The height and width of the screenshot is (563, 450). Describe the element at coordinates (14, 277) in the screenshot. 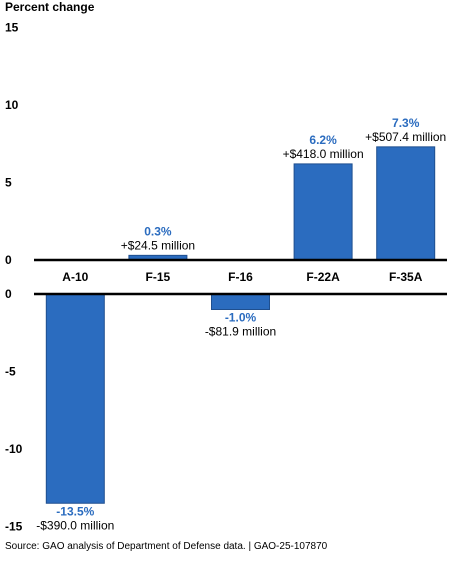

I see `y-tick-labels: 15 10 5 0 0 -5 -10 -15` at that location.